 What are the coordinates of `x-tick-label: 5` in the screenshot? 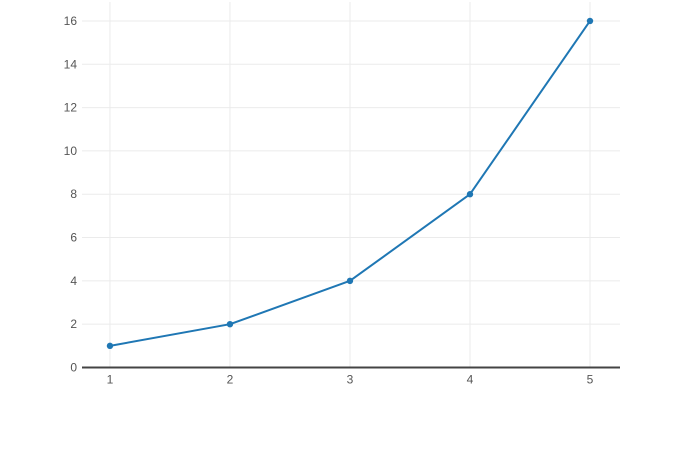 It's located at (590, 380).